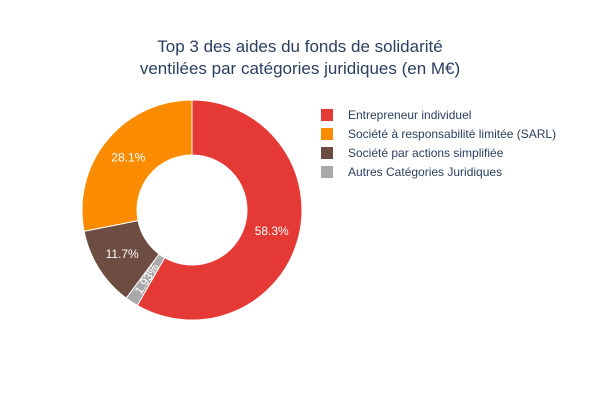 This screenshot has width=600, height=400. Describe the element at coordinates (425, 172) in the screenshot. I see `legend-label-autres-categories-juridiques: Autres Catégories Juridiques` at that location.